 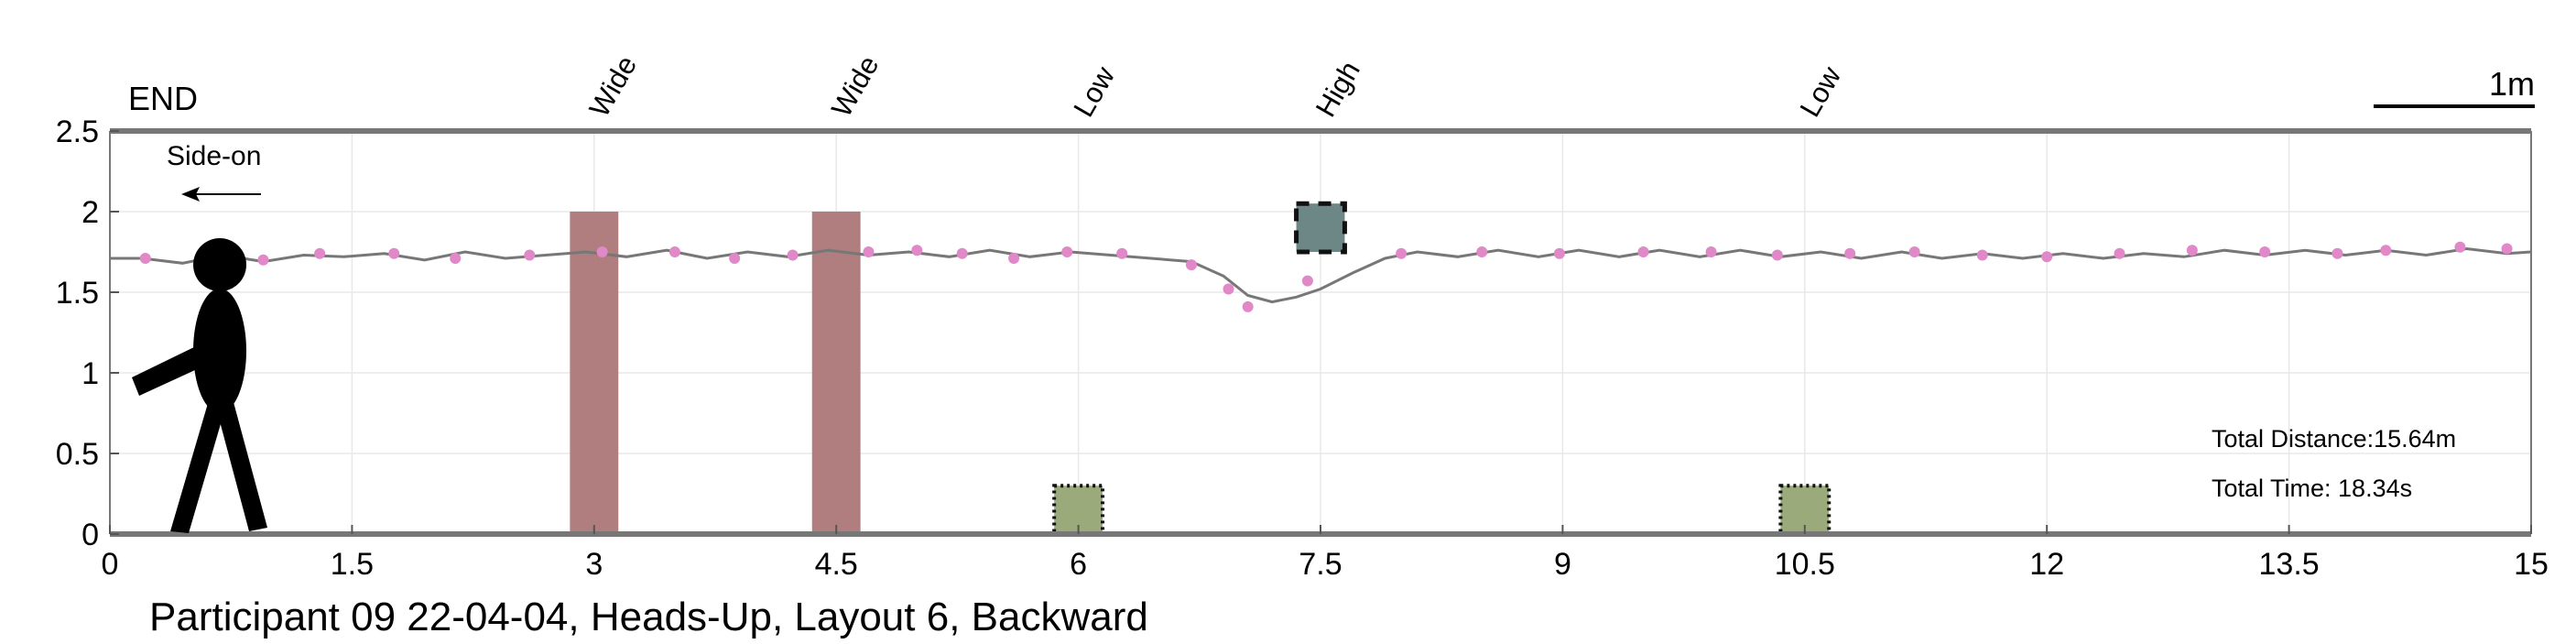 I want to click on walking-person-icon, so click(x=199, y=386).